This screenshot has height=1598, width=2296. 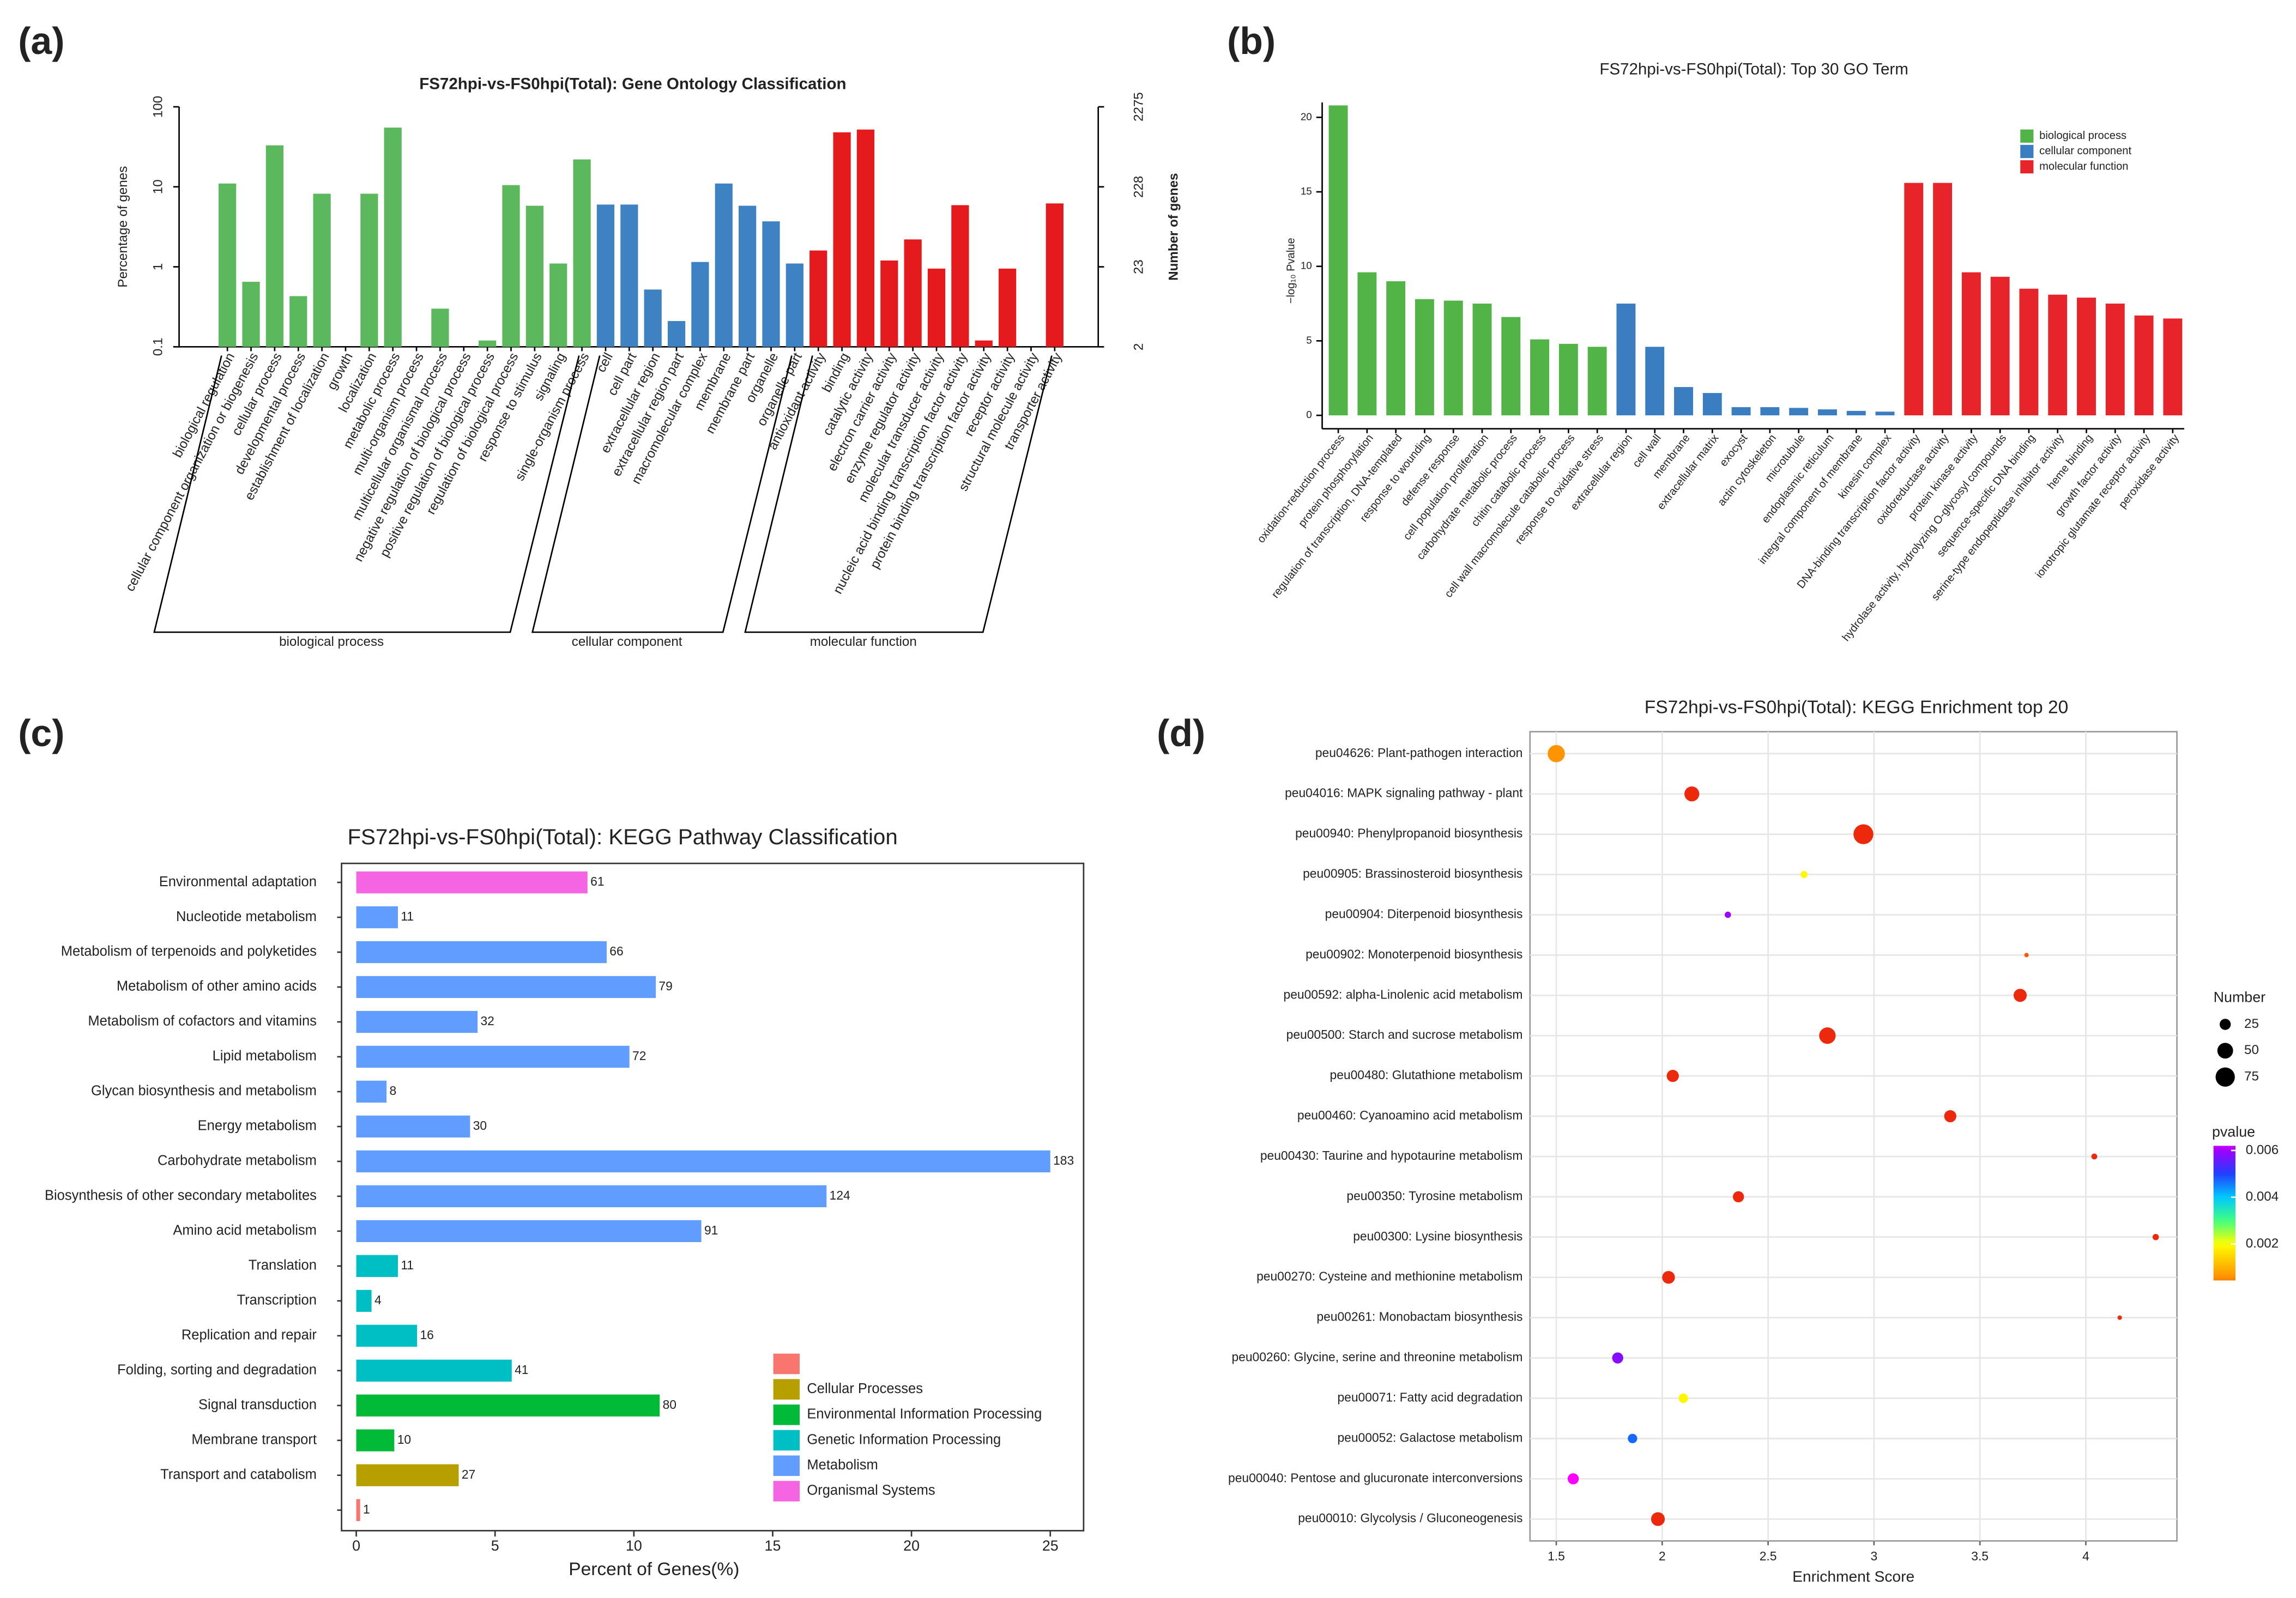 What do you see at coordinates (2083, 166) in the screenshot?
I see `legend-label: molecular function` at bounding box center [2083, 166].